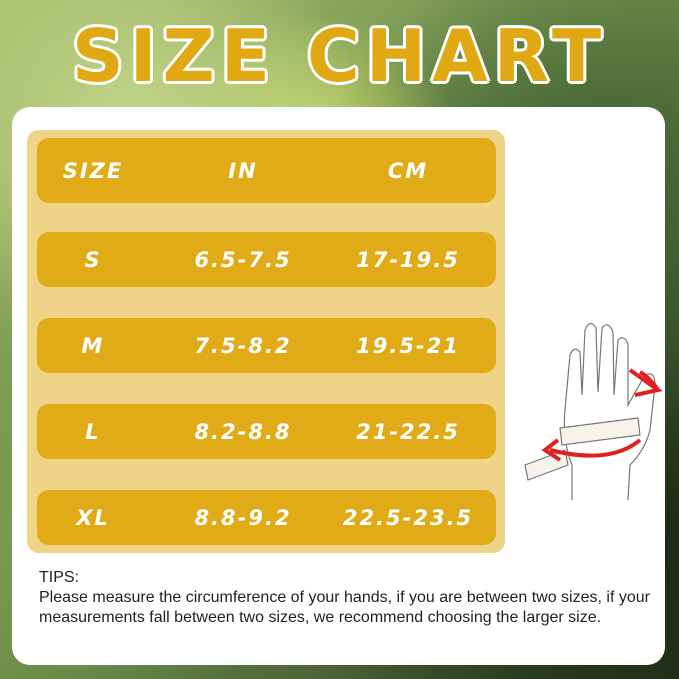 The height and width of the screenshot is (679, 679). What do you see at coordinates (243, 170) in the screenshot?
I see `header-in: IN` at bounding box center [243, 170].